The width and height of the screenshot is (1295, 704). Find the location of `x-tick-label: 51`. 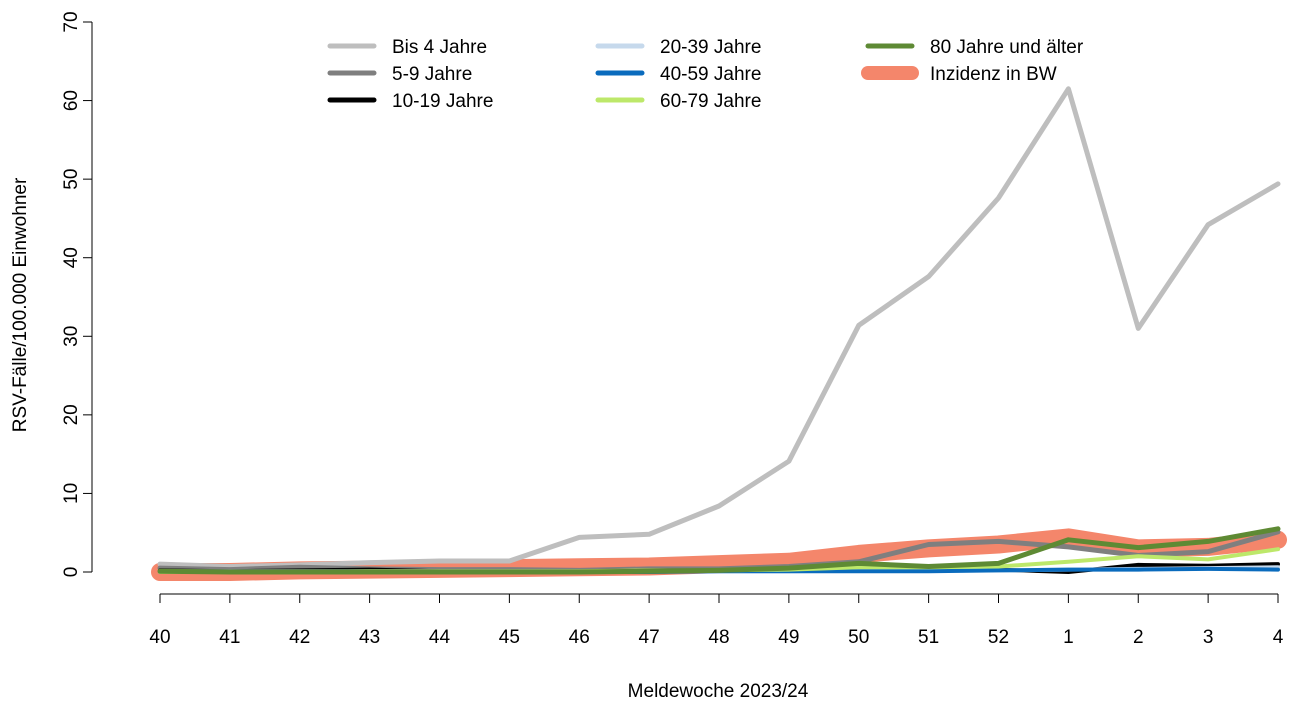

x-tick-label: 51 is located at coordinates (928, 637).